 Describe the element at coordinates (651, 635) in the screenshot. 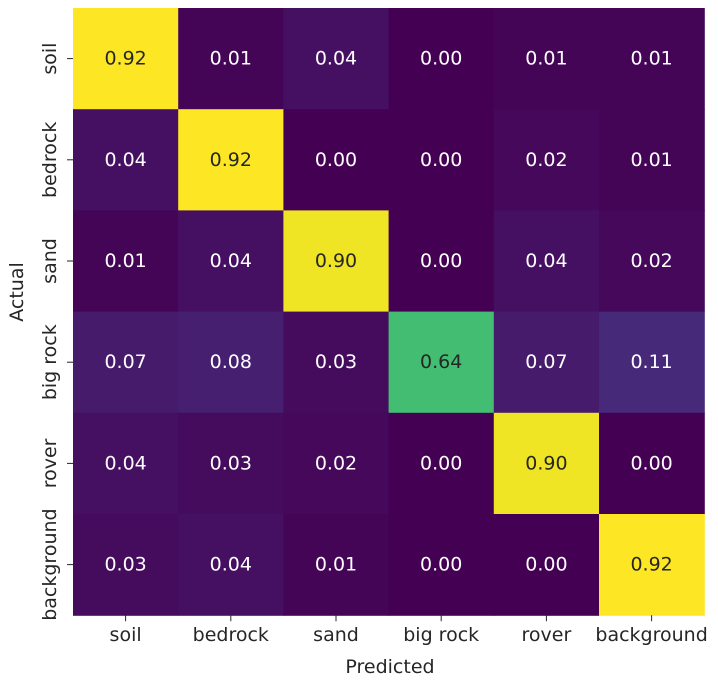

I see `x-tick-label: background` at that location.